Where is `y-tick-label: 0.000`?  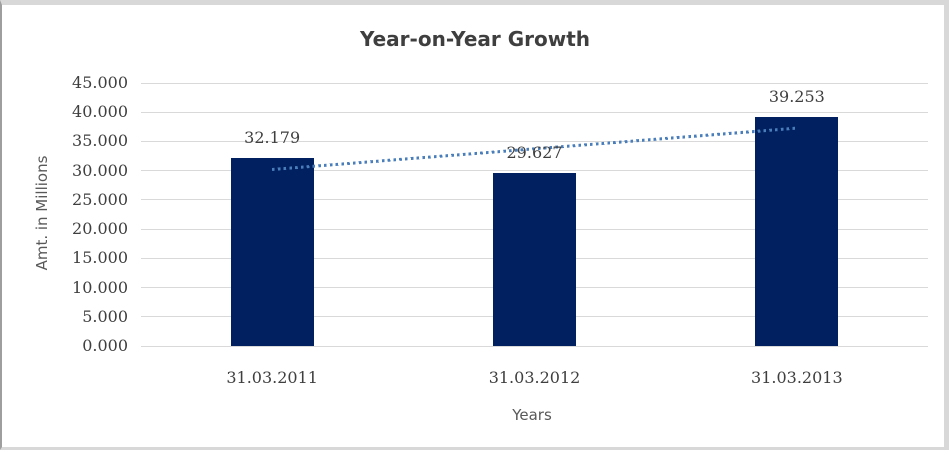
y-tick-label: 0.000 is located at coordinates (105, 345).